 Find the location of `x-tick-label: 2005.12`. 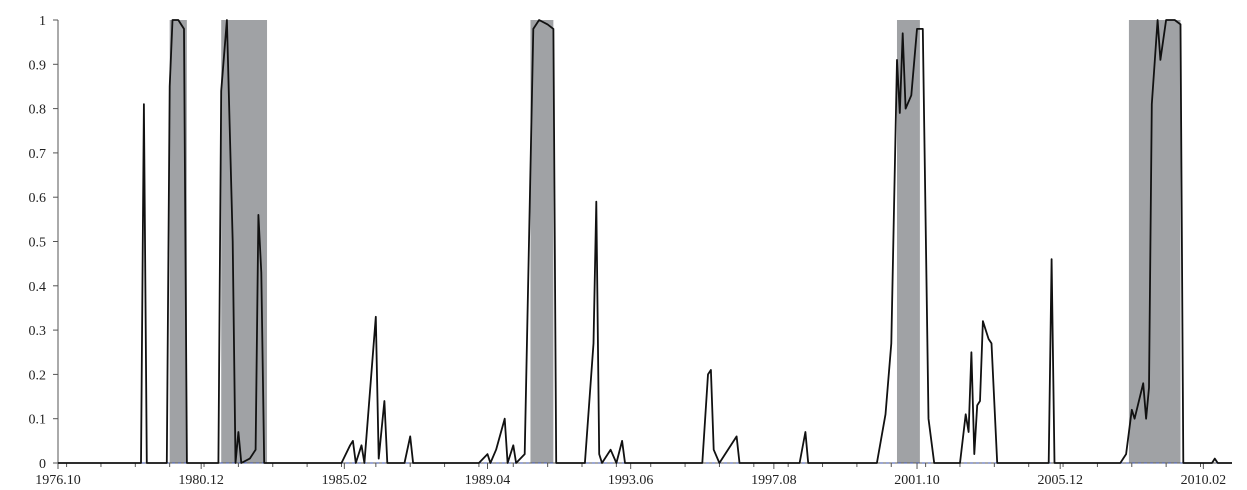

x-tick-label: 2005.12 is located at coordinates (1060, 480).